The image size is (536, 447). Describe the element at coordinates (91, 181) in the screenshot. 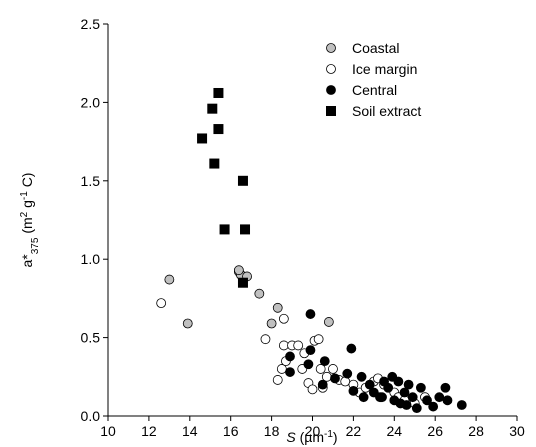

I see `y-tick-label: 1.5` at that location.